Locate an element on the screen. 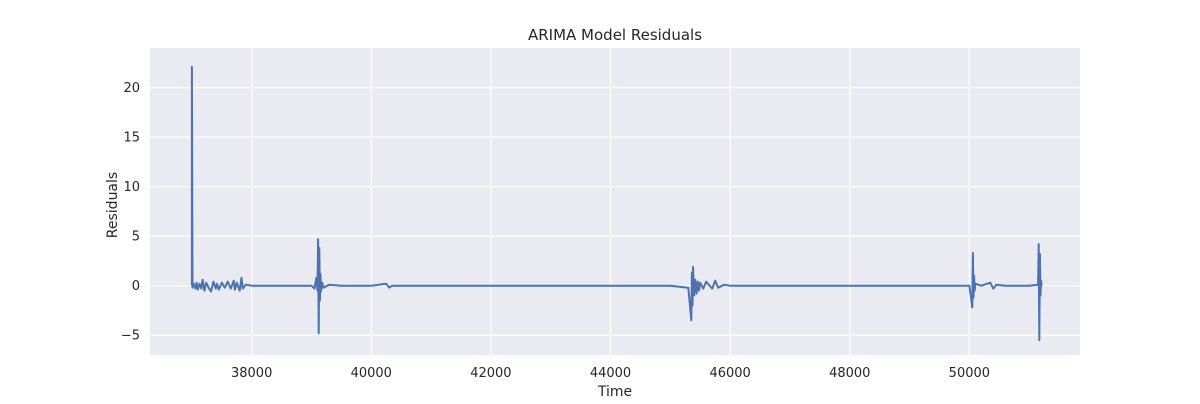 The image size is (1200, 404). y-tick-label: 5 is located at coordinates (136, 237).